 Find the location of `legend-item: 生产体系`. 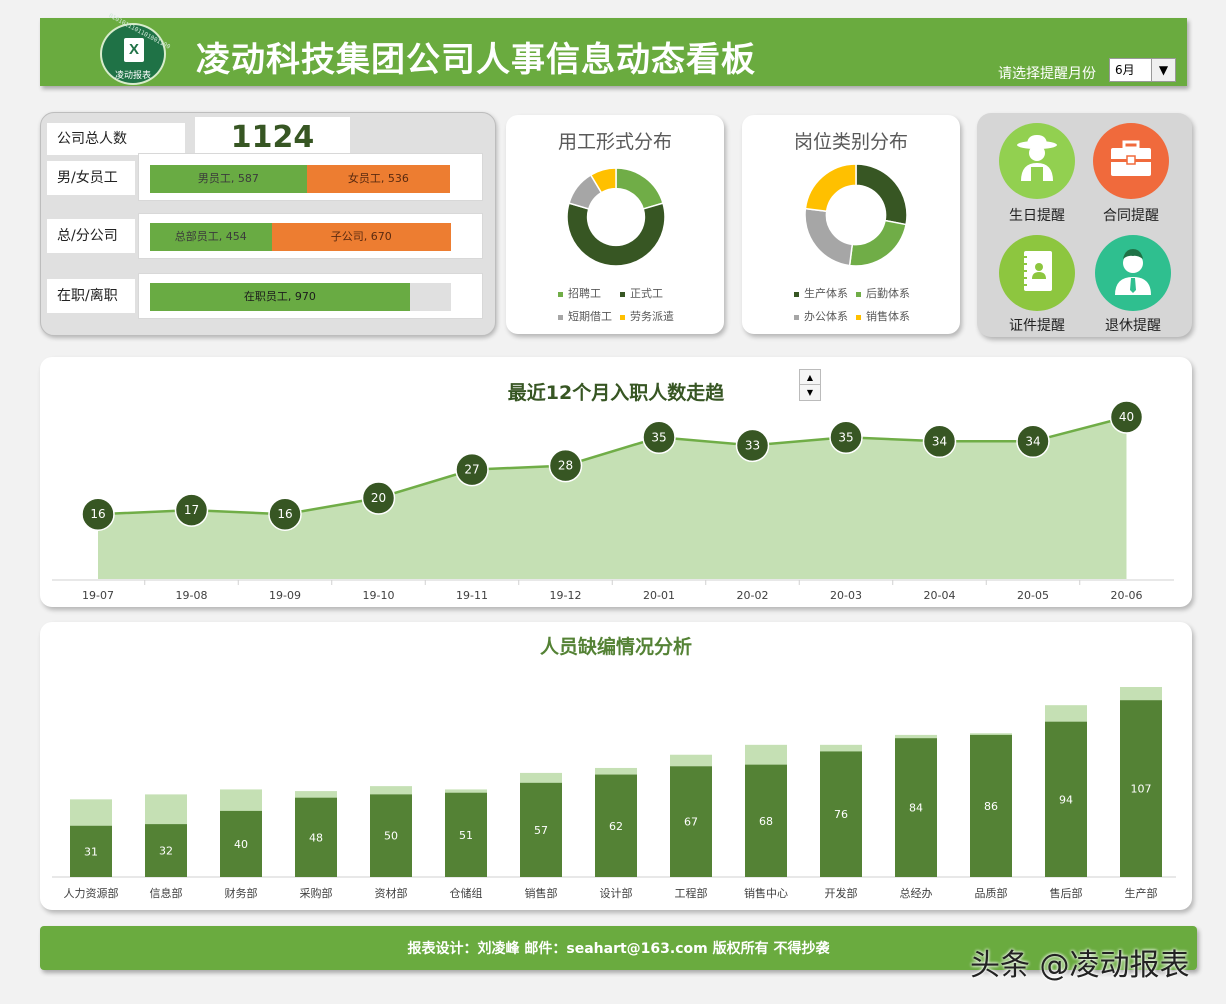

legend-item: 生产体系 is located at coordinates (821, 293).